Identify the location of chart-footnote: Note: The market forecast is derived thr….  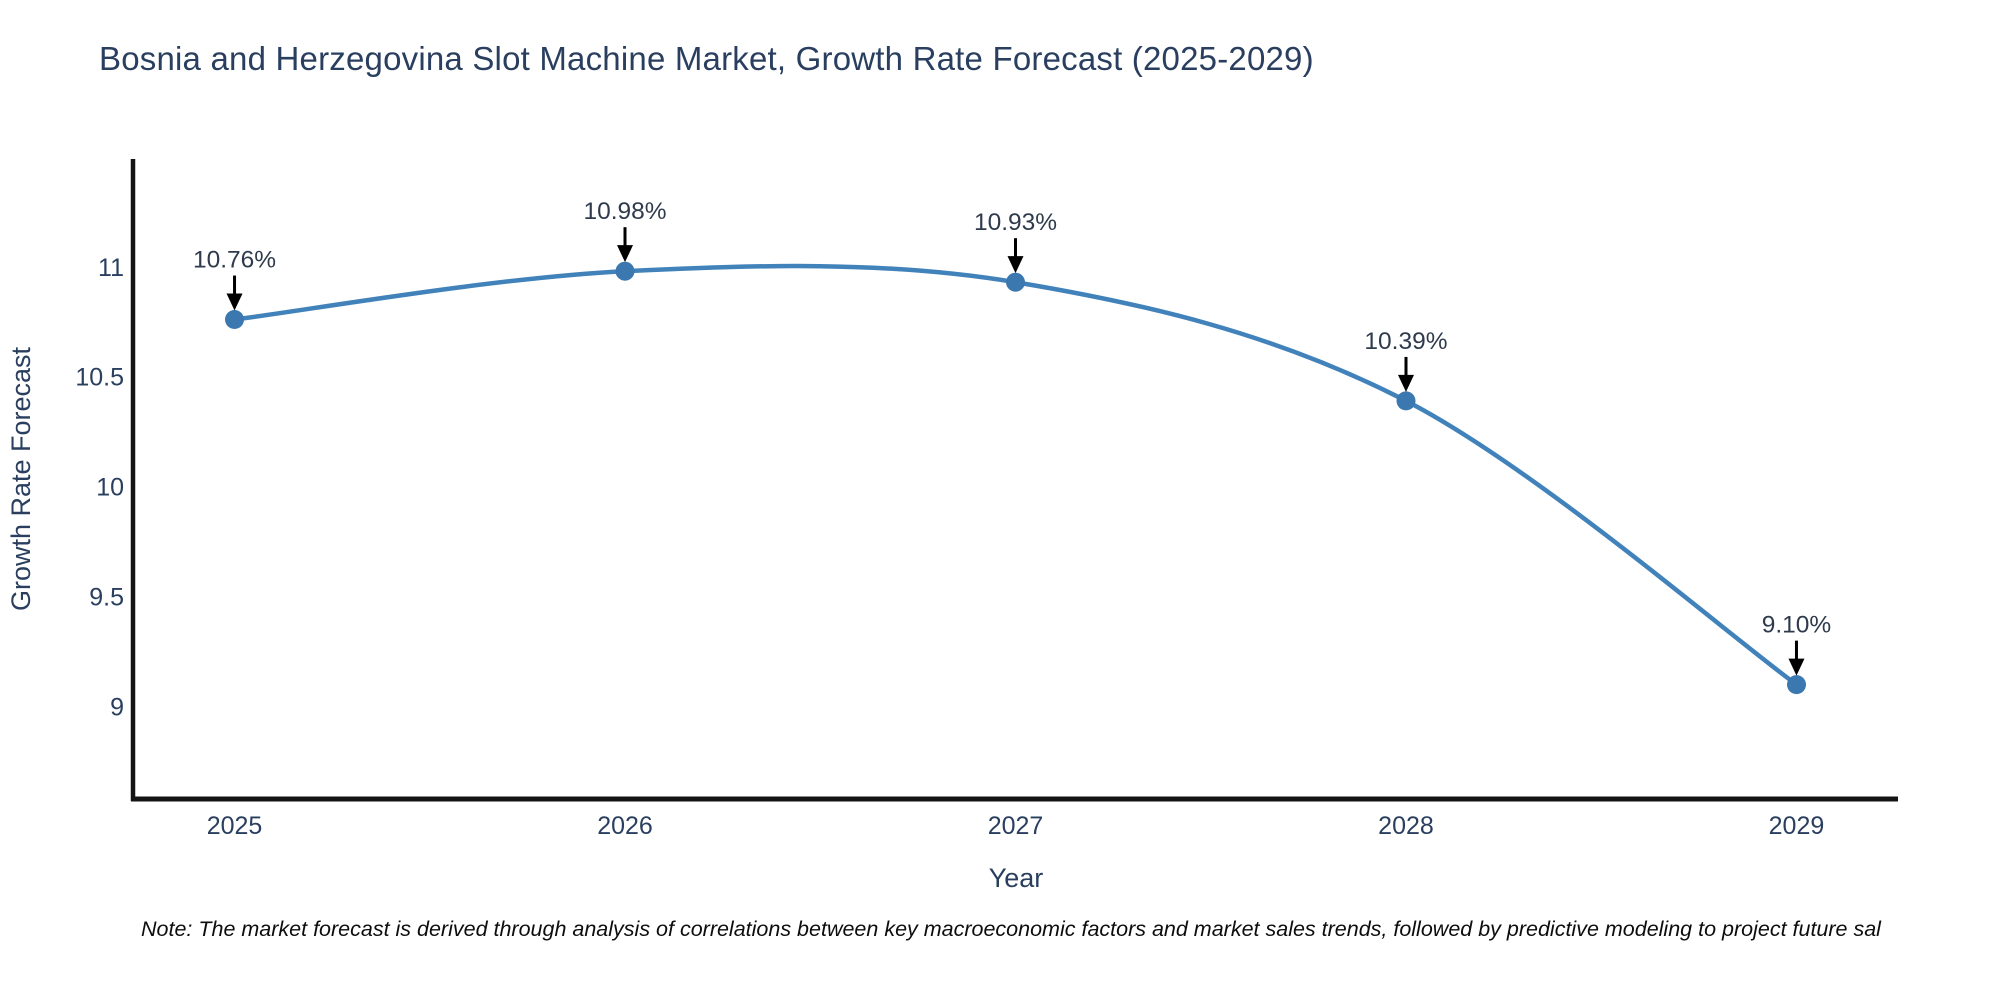
(1011, 929).